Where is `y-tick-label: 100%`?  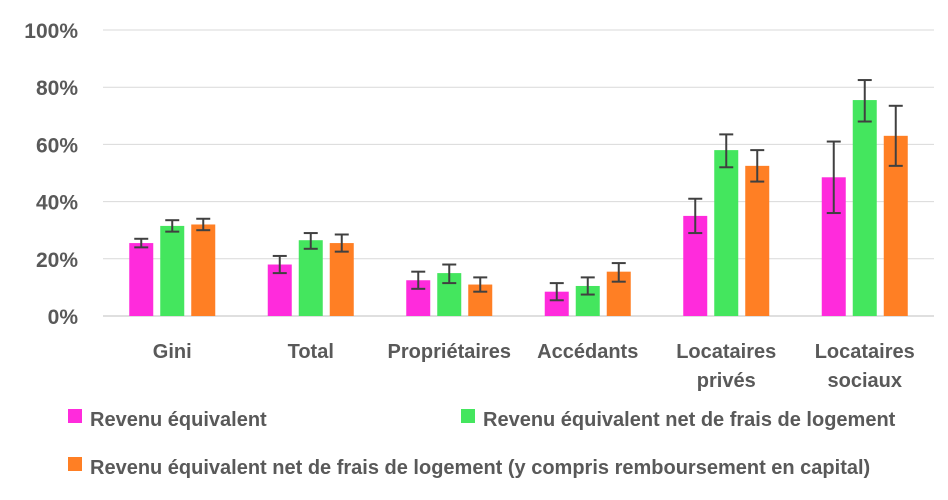 y-tick-label: 100% is located at coordinates (51, 31).